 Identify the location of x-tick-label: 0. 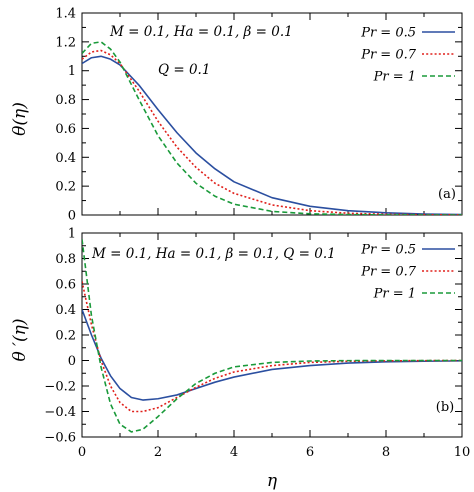
(82, 452).